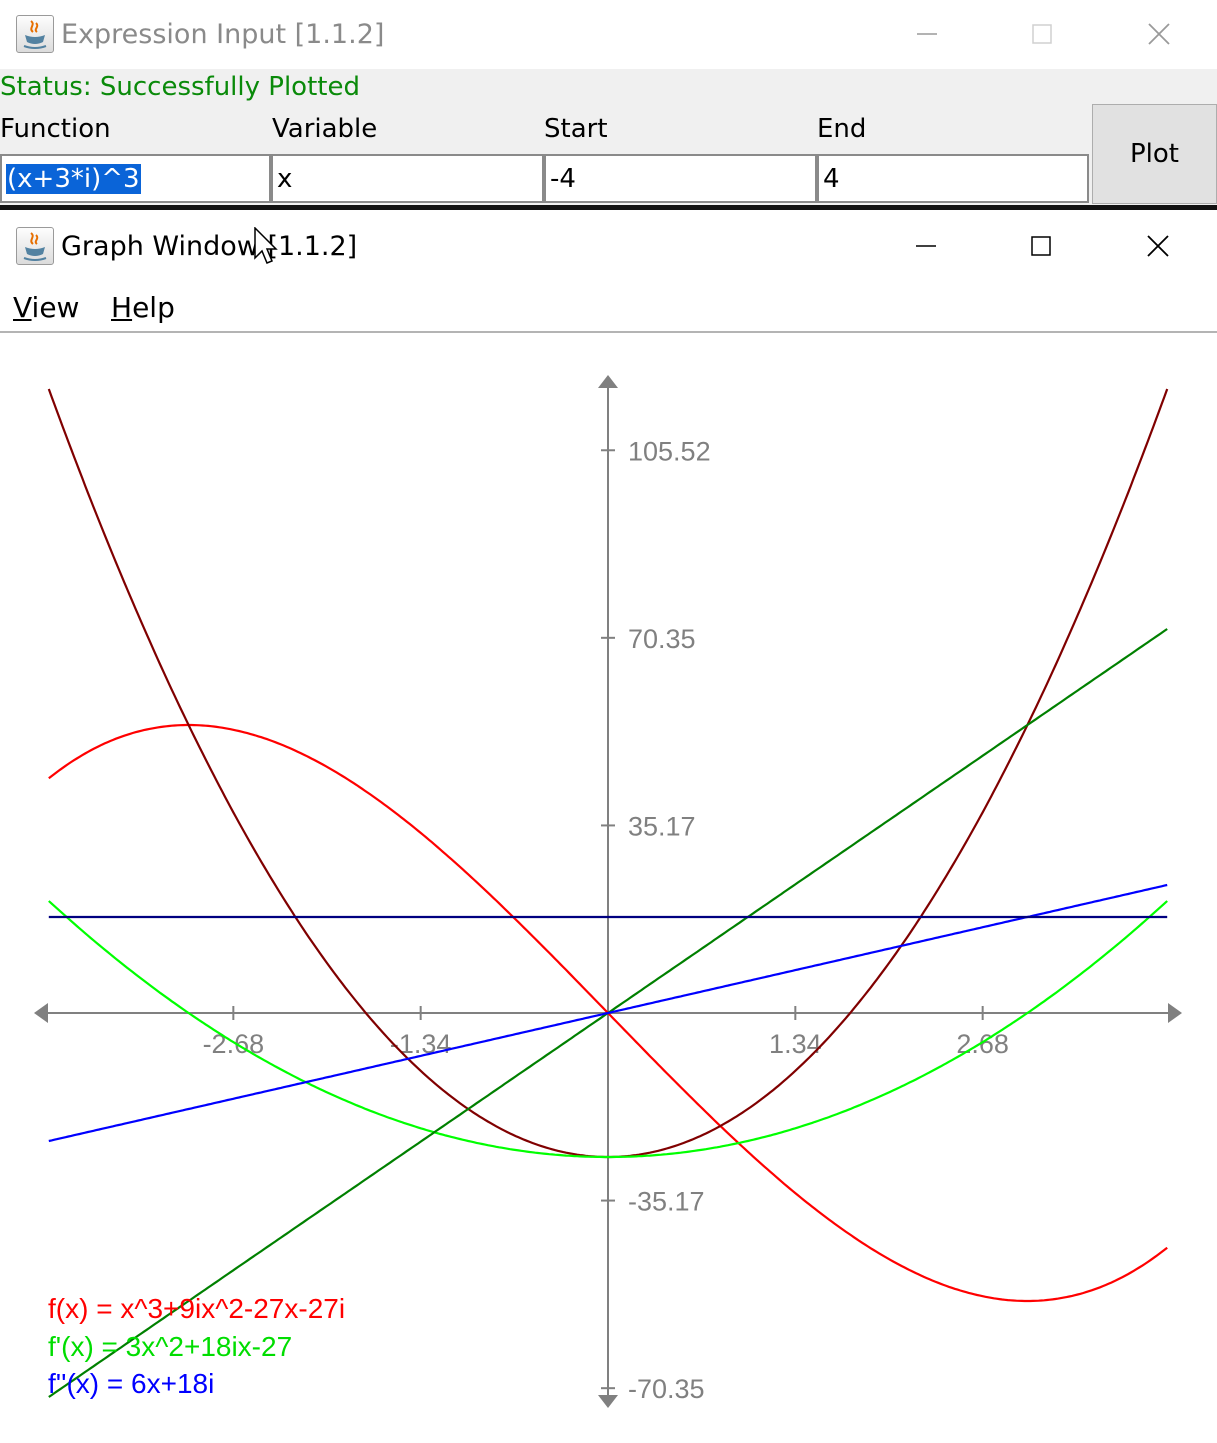 Image resolution: width=1217 pixels, height=1443 pixels. I want to click on variable-input-value: x, so click(285, 178).